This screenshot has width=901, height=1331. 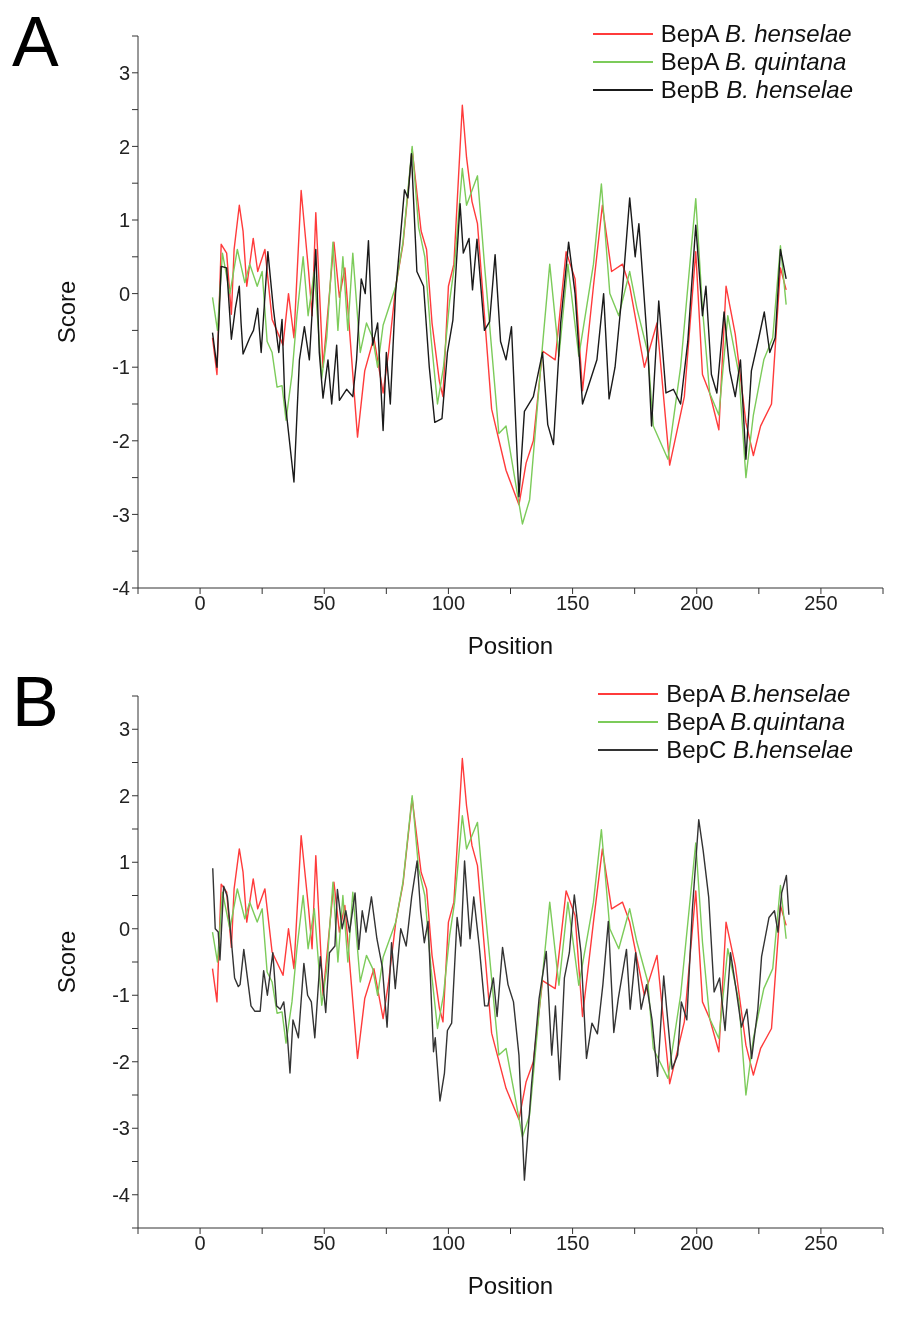 I want to click on legend-label: BepA B.henselae, so click(x=758, y=694).